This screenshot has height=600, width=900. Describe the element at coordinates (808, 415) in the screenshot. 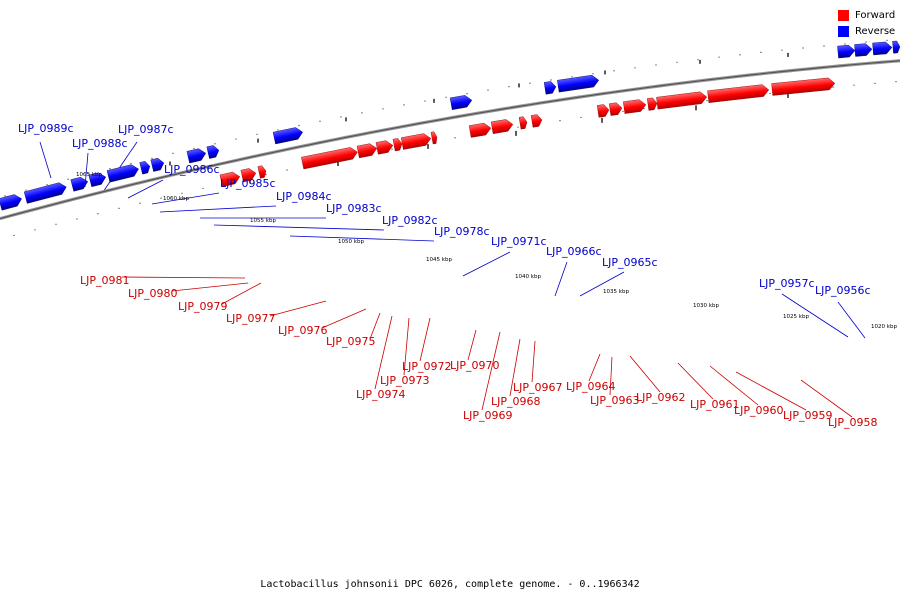

I see `forward-gene-label: LJP_0959` at that location.